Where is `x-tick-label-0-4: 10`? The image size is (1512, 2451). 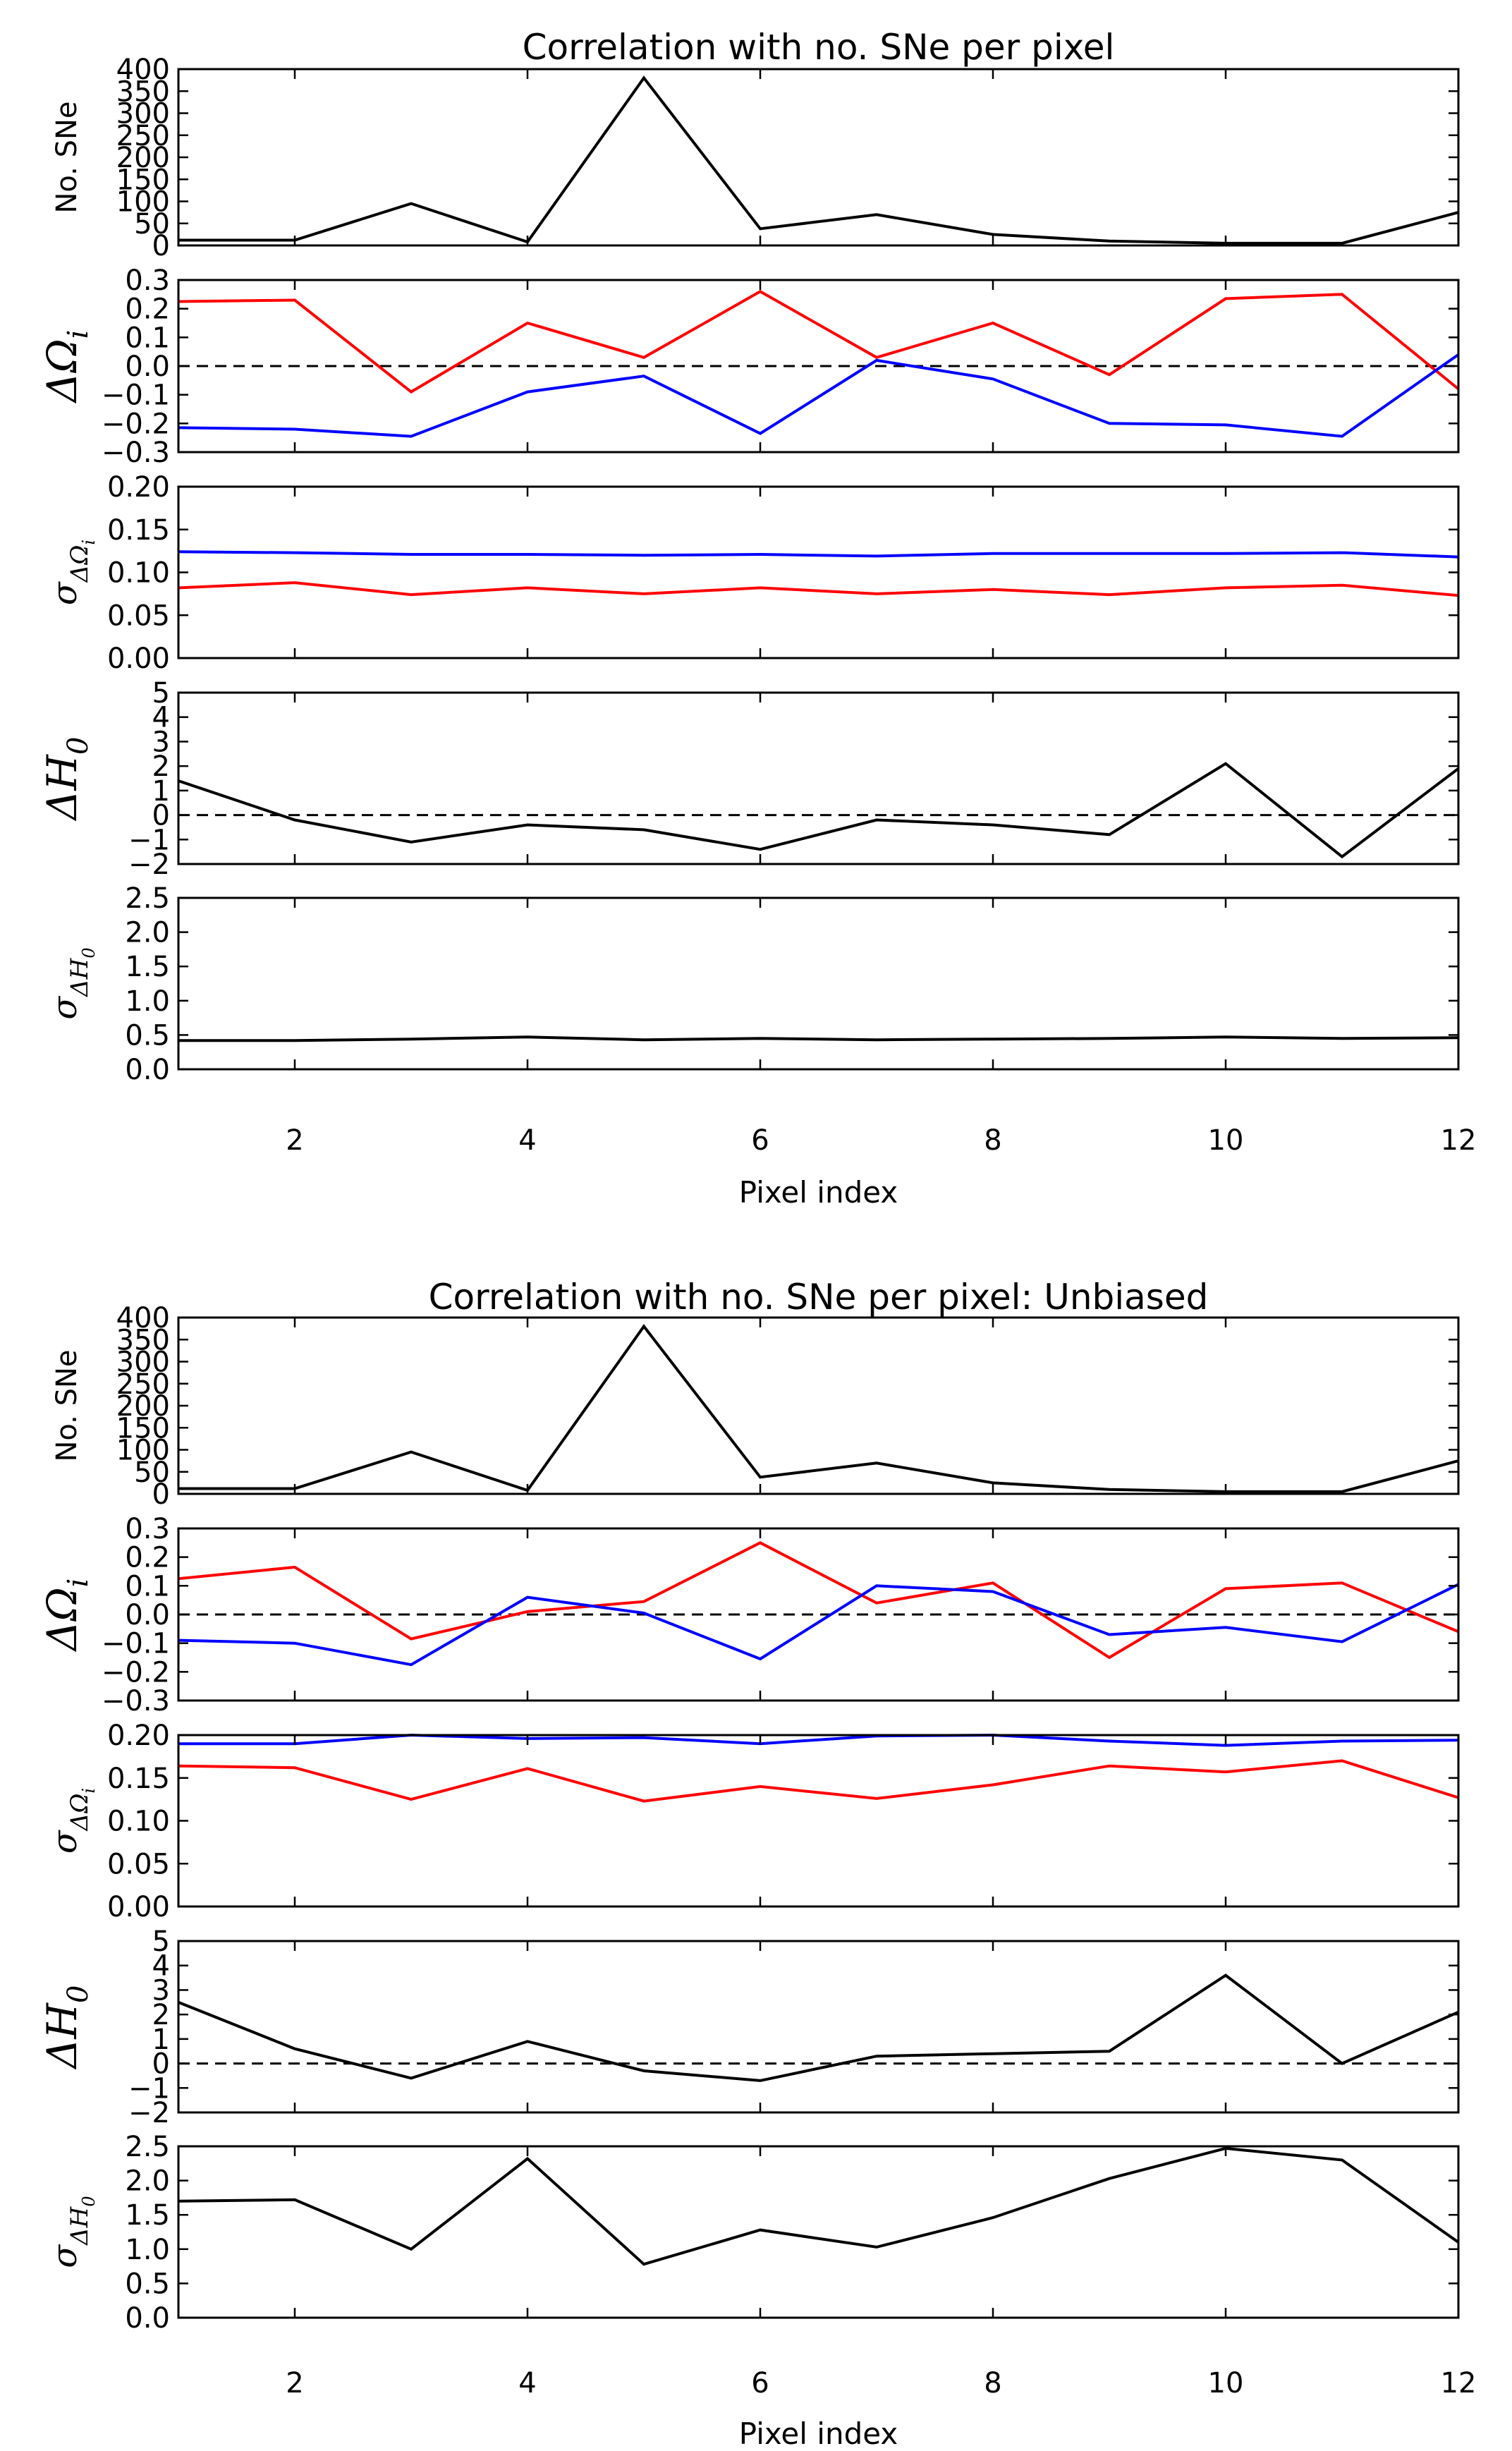 x-tick-label-0-4: 10 is located at coordinates (1226, 1140).